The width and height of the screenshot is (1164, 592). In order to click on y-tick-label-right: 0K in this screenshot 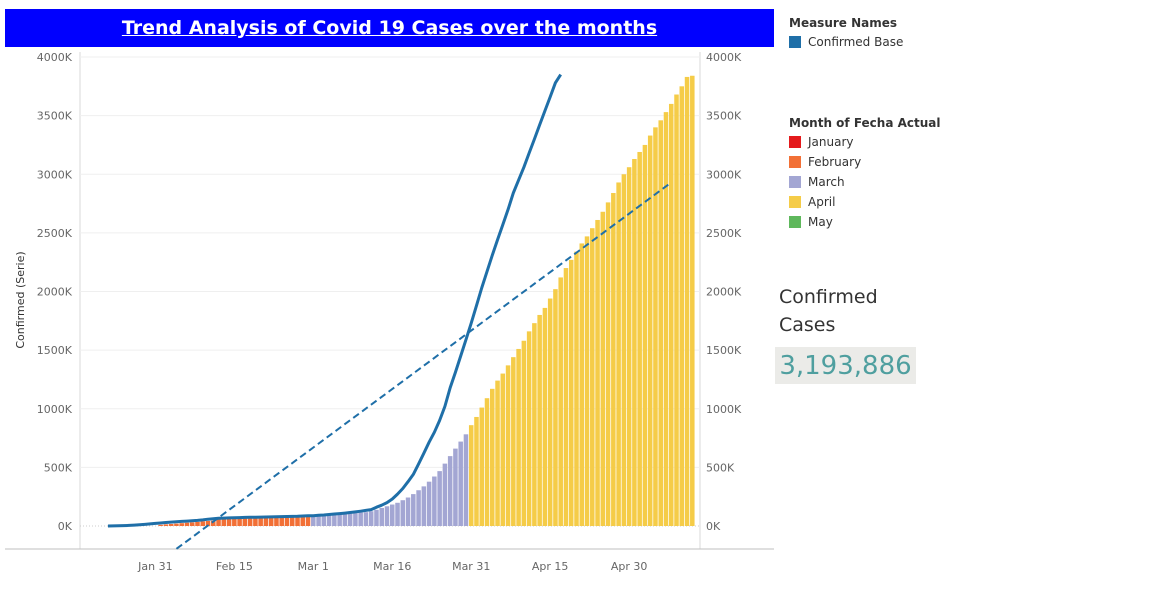, I will do `click(713, 526)`.